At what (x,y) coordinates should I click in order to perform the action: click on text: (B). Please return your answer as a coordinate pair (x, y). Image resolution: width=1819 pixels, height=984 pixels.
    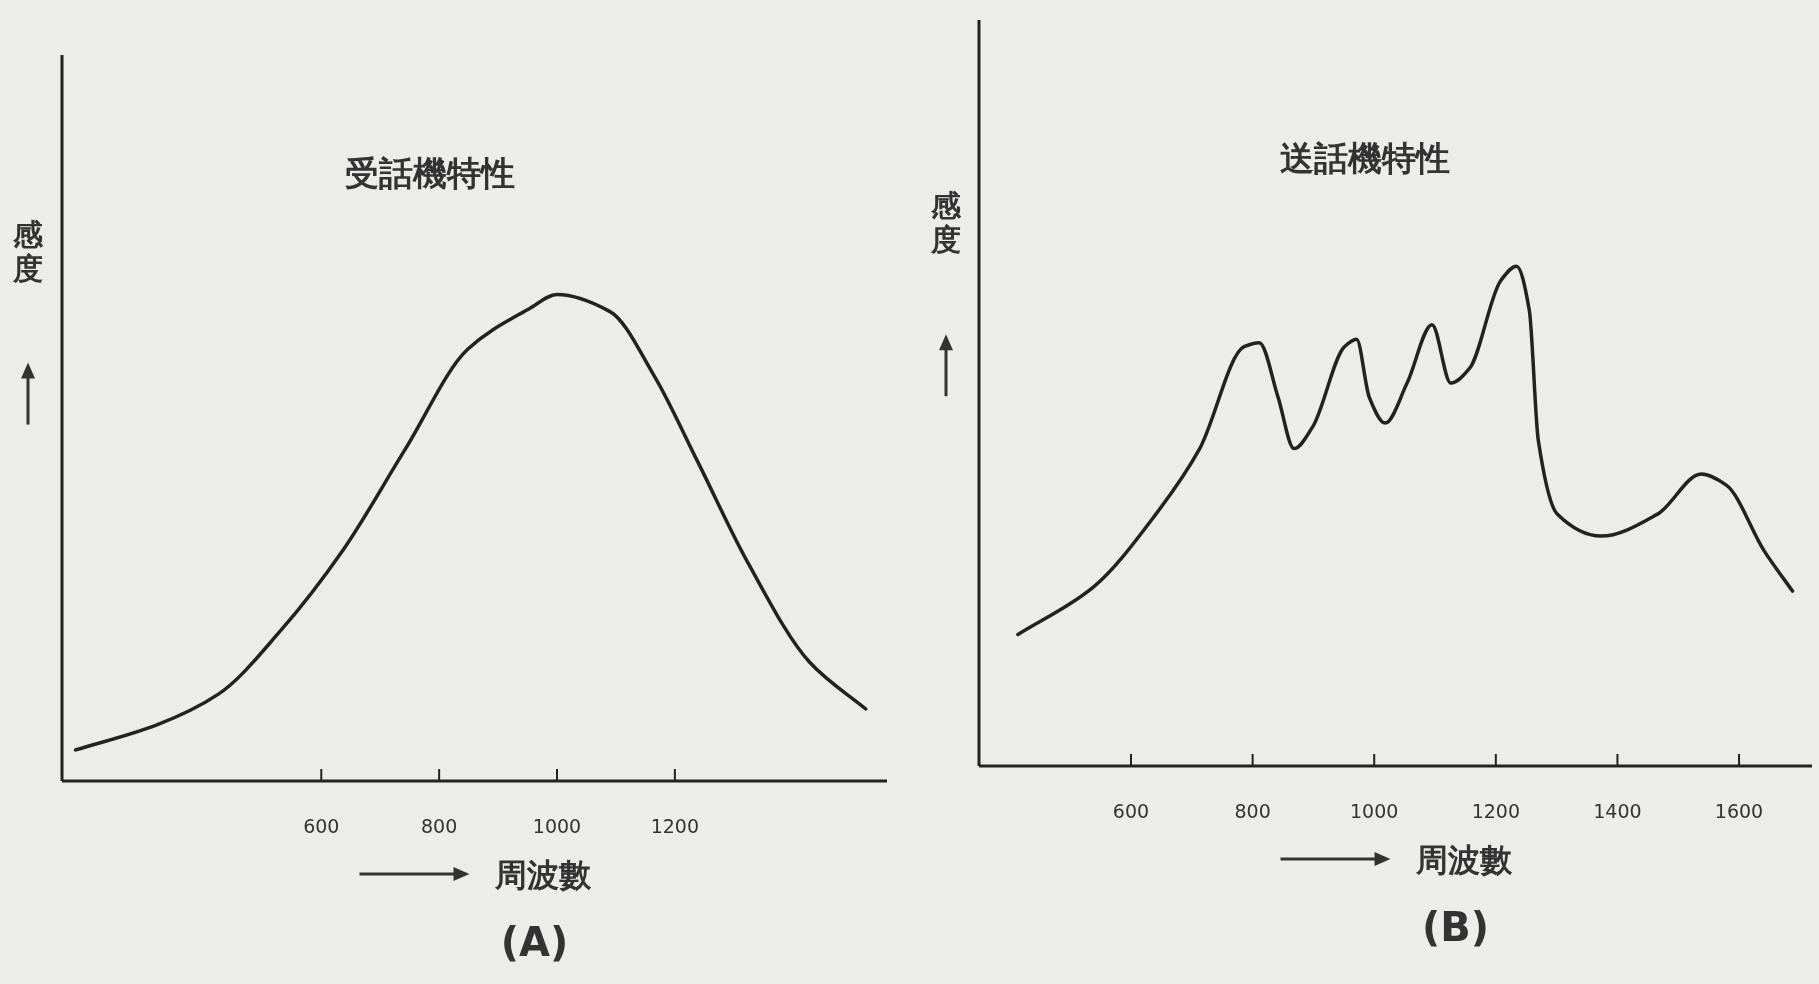
    Looking at the image, I should click on (1455, 927).